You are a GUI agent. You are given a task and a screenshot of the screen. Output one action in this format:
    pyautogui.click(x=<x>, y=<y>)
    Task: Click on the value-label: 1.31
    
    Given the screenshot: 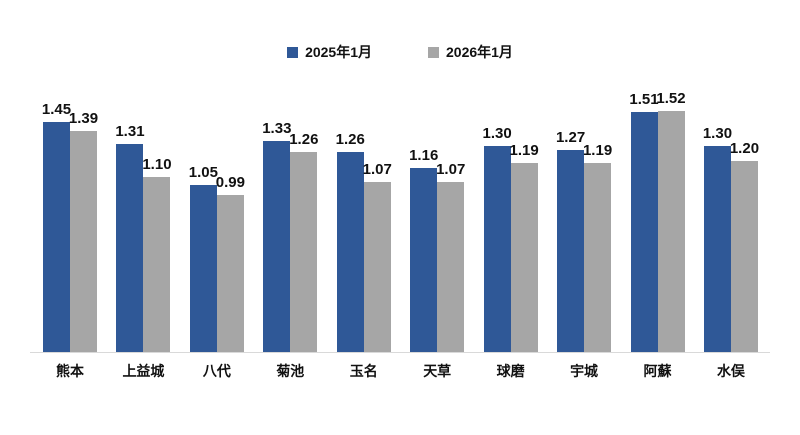 What is the action you would take?
    pyautogui.click(x=130, y=131)
    